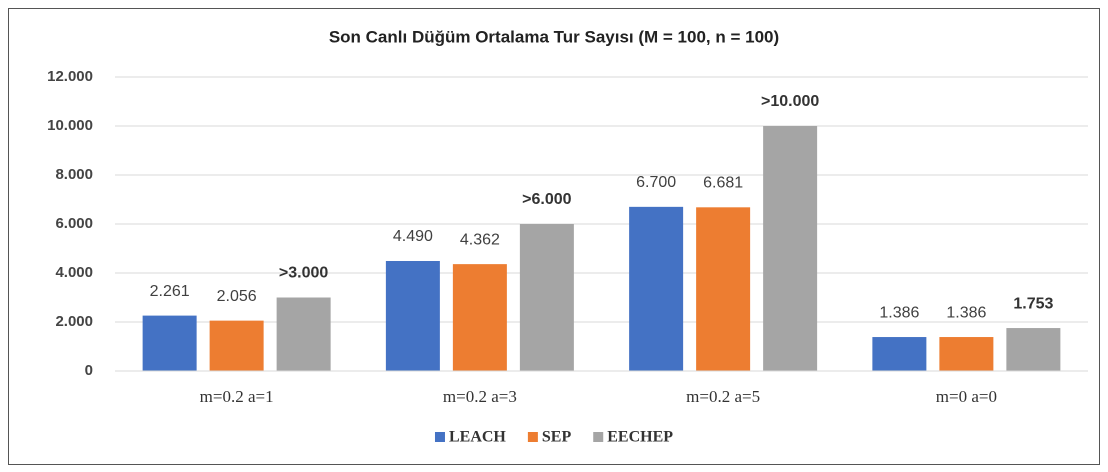 The height and width of the screenshot is (472, 1108). I want to click on x-tick-label: m=0.2 a=3, so click(480, 396).